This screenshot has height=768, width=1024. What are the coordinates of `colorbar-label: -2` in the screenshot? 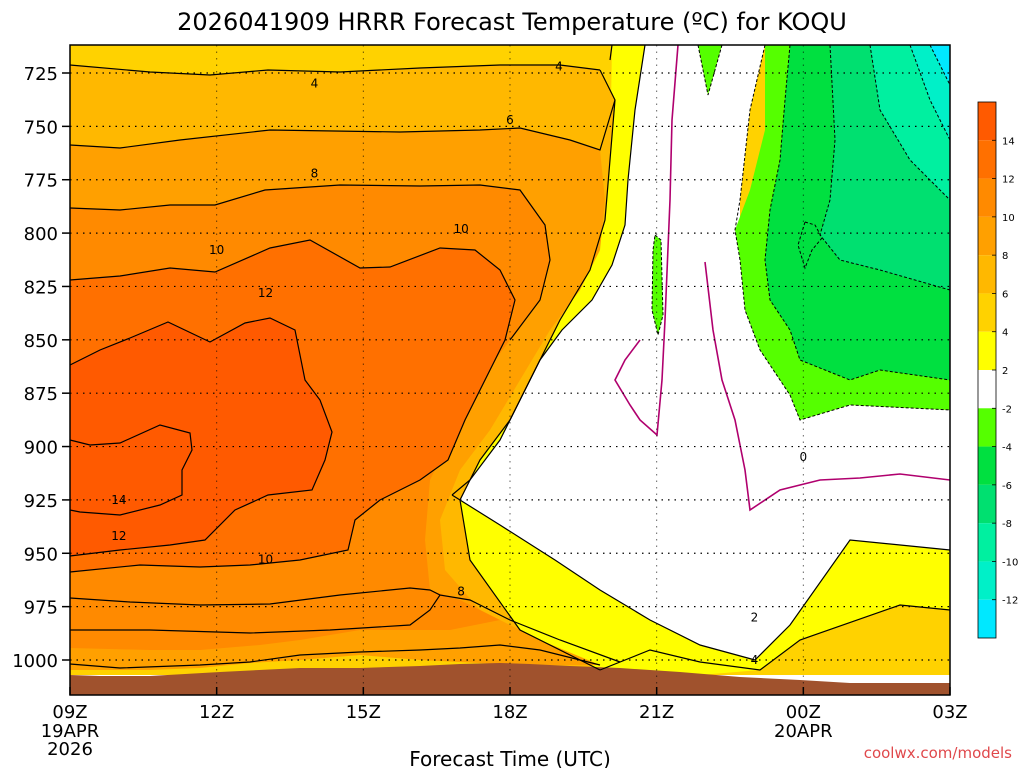 It's located at (1007, 409).